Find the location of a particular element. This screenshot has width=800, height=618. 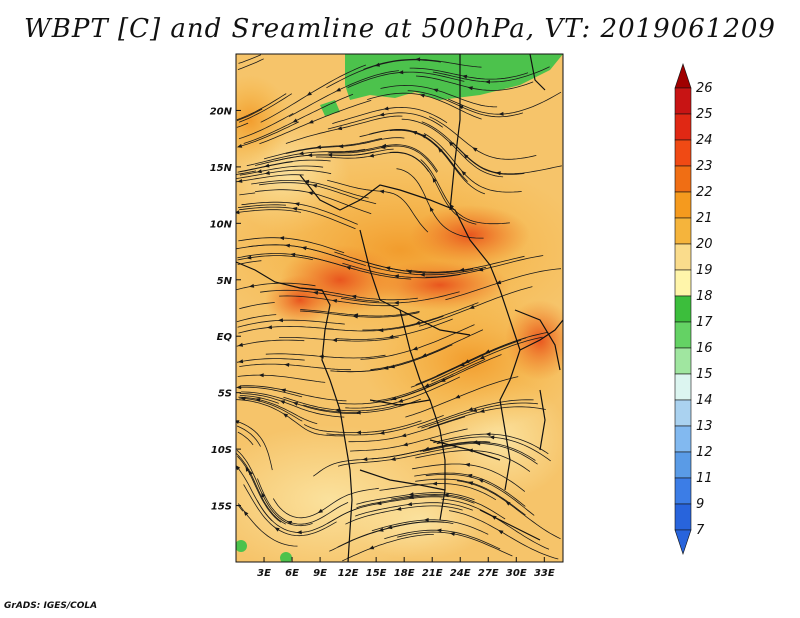

lon-tick-label: 30E is located at coordinates (516, 573).